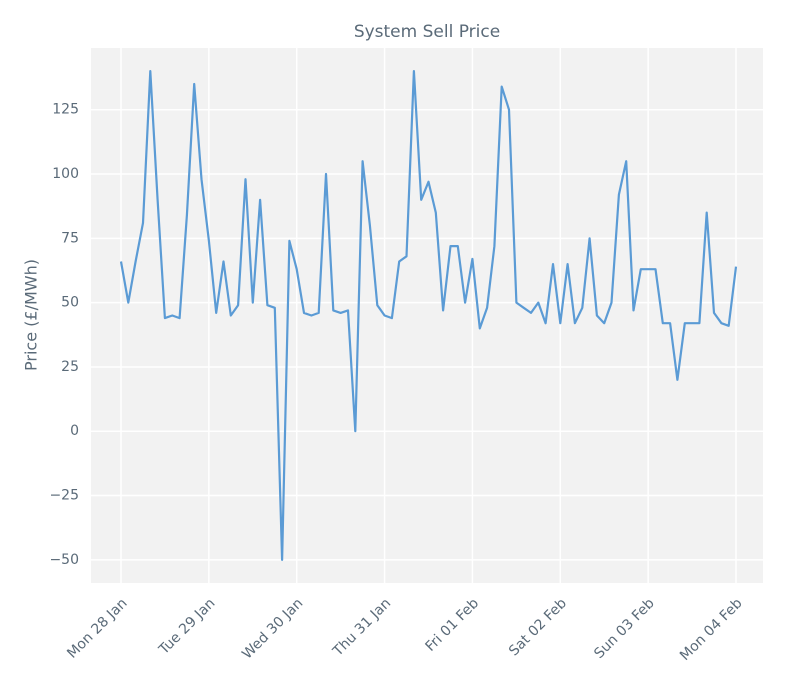 This screenshot has height=700, width=800. Describe the element at coordinates (427, 32) in the screenshot. I see `chart-title: System Sell Price` at that location.